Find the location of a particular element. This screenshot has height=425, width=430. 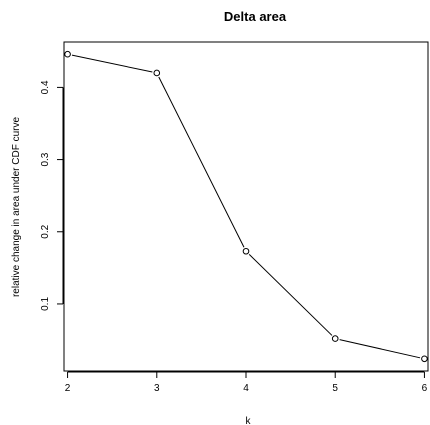

y-tick-label: 0.4 is located at coordinates (45, 87).